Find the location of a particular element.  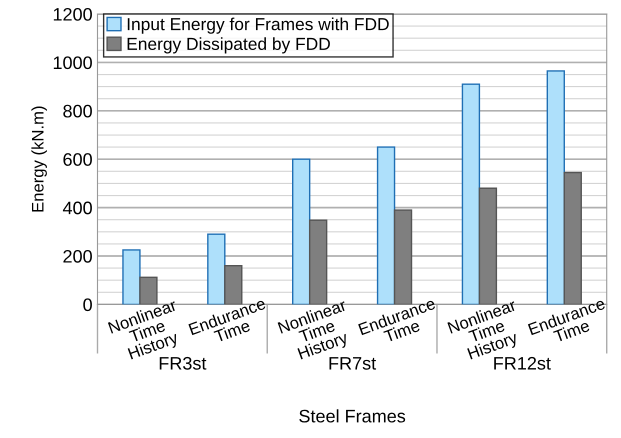

y-tick-label: 800 is located at coordinates (77, 111).